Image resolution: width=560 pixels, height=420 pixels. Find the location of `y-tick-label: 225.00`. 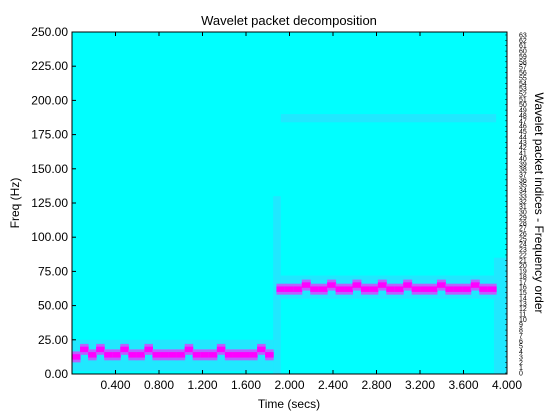

y-tick-label: 225.00 is located at coordinates (49, 66).